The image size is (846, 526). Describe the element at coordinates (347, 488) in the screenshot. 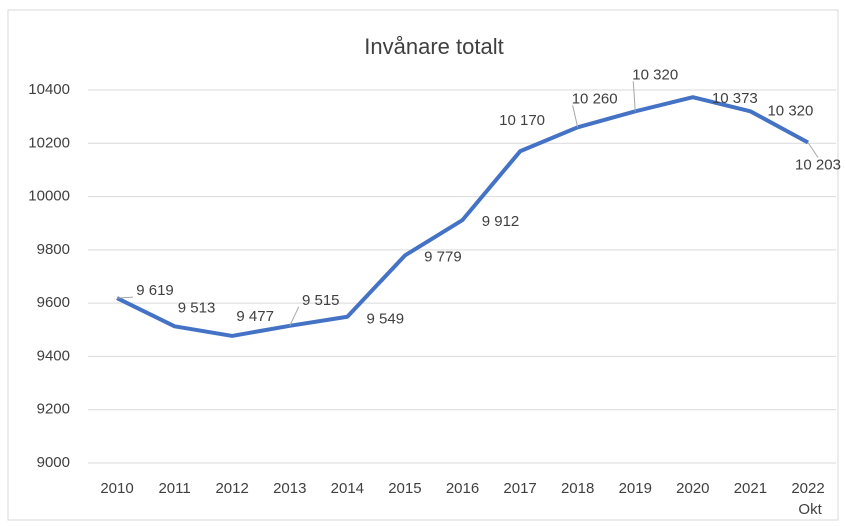

I see `x-tick-label: 2014` at that location.